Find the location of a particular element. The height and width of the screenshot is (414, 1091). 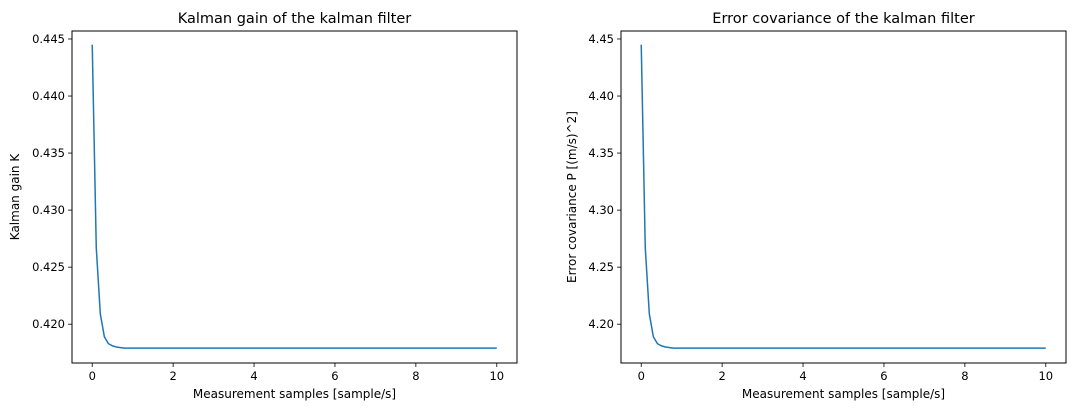

kalman-gain-x-tick-label: 8 is located at coordinates (415, 376).